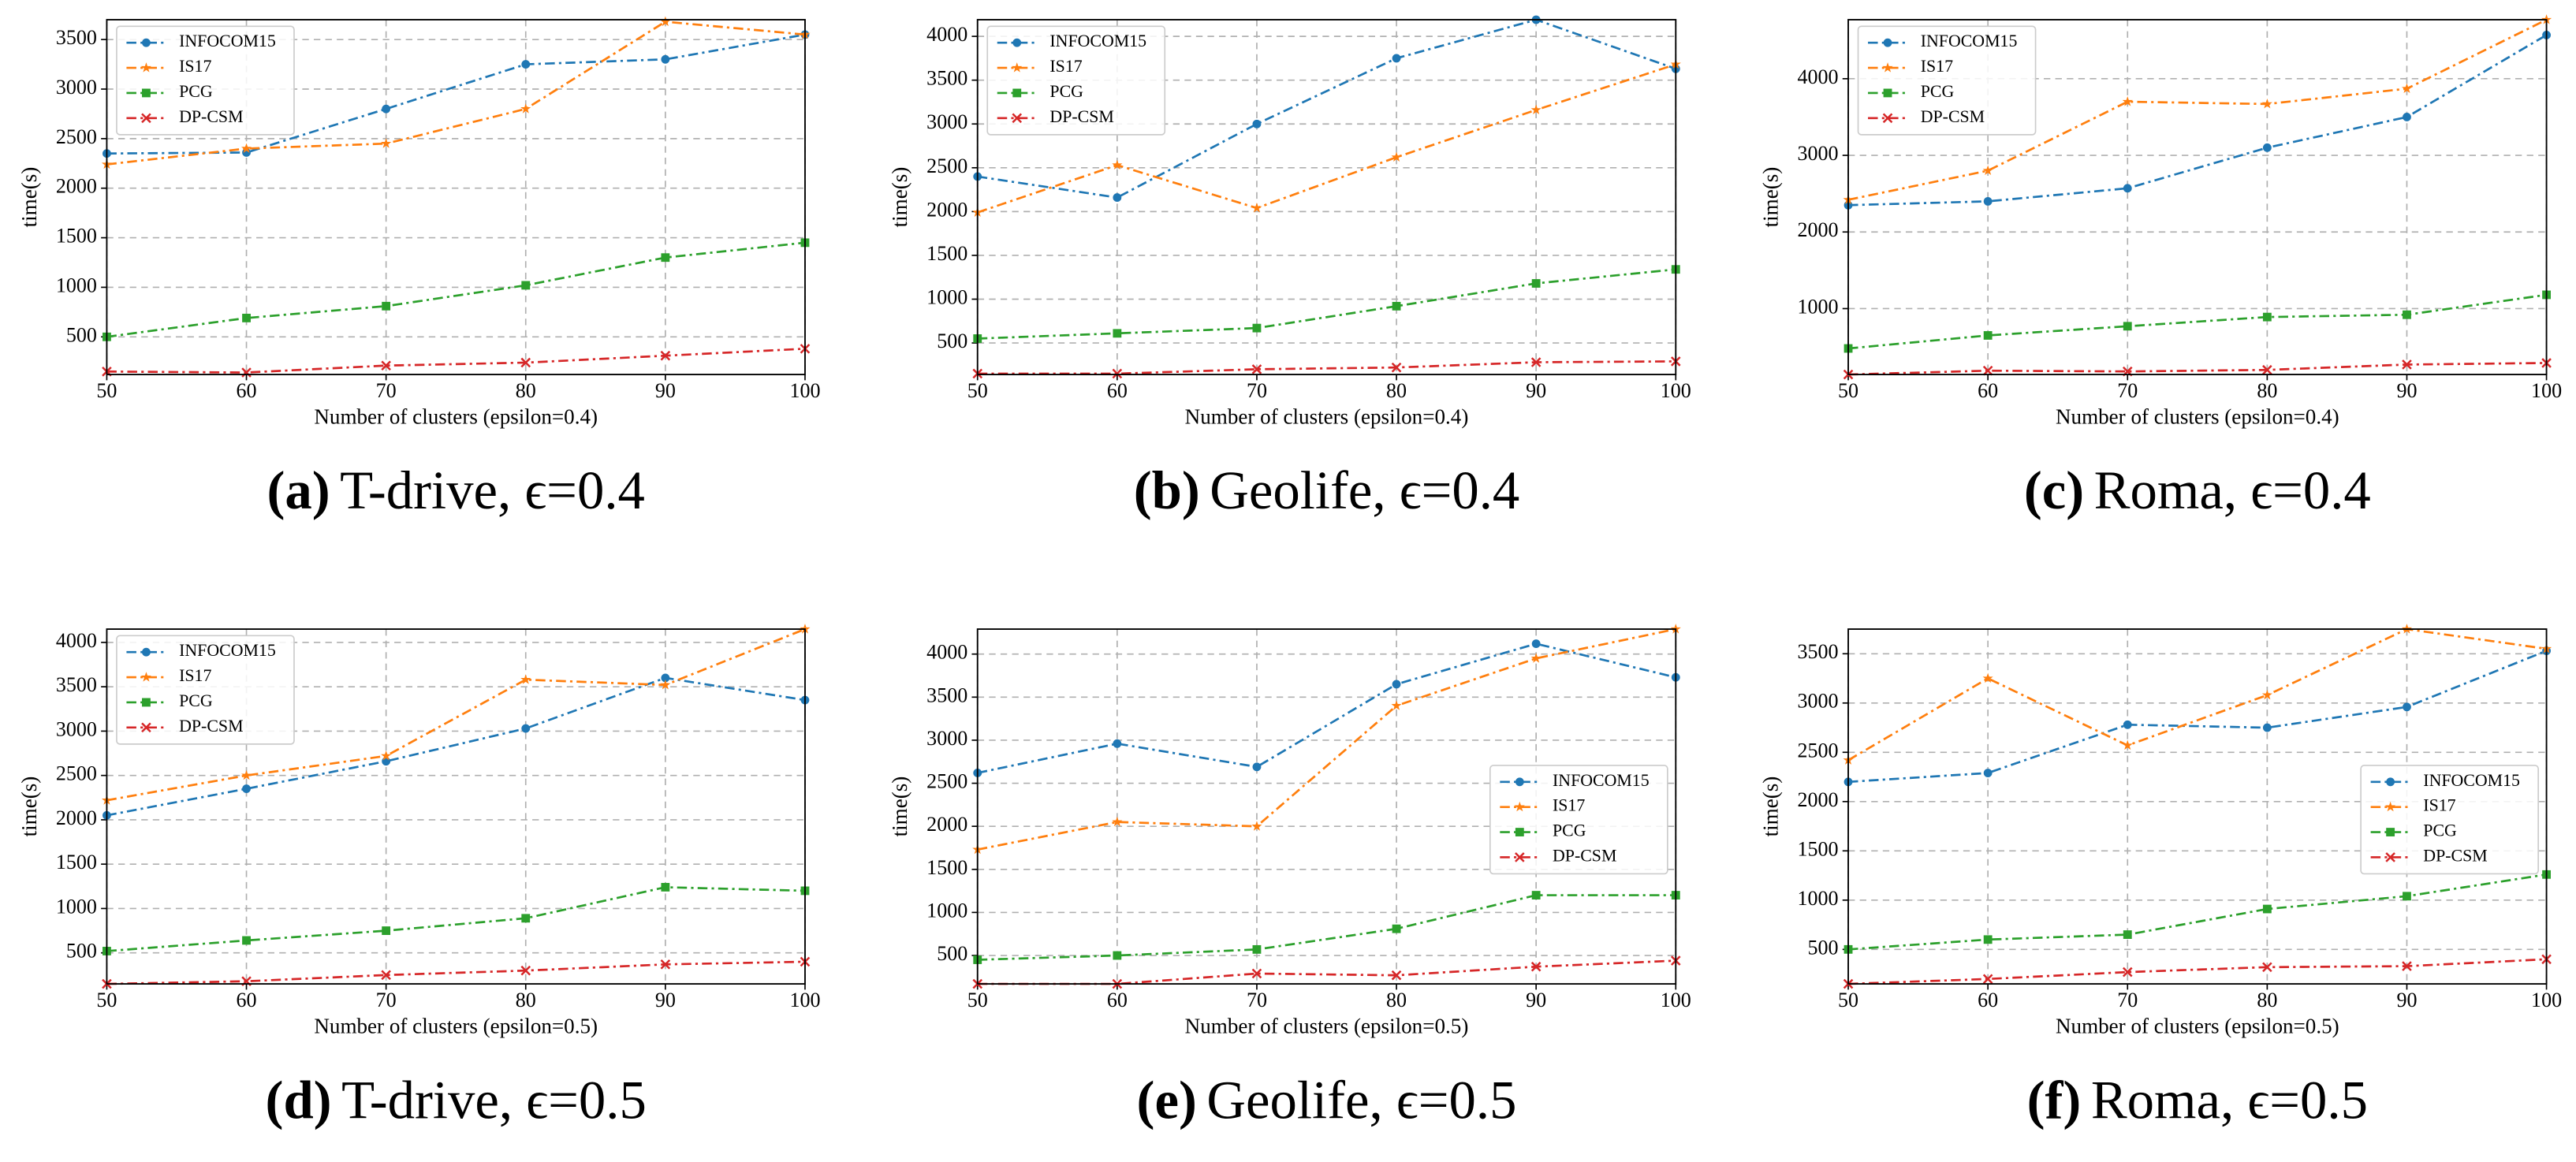 The width and height of the screenshot is (2576, 1162). Describe the element at coordinates (1117, 390) in the screenshot. I see `x-tick-label: 60` at that location.